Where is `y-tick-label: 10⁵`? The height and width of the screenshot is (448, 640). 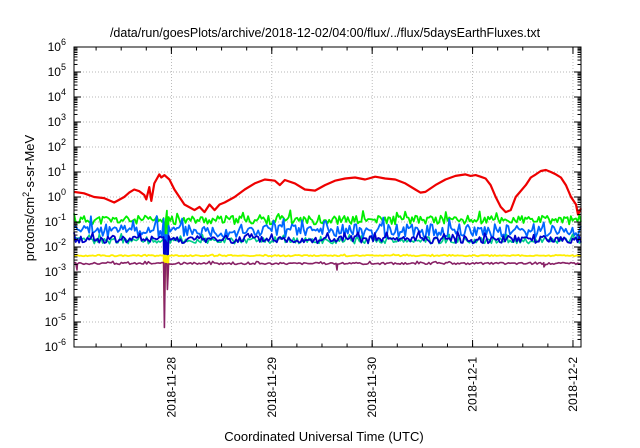 y-tick-label: 10⁵ is located at coordinates (57, 70).